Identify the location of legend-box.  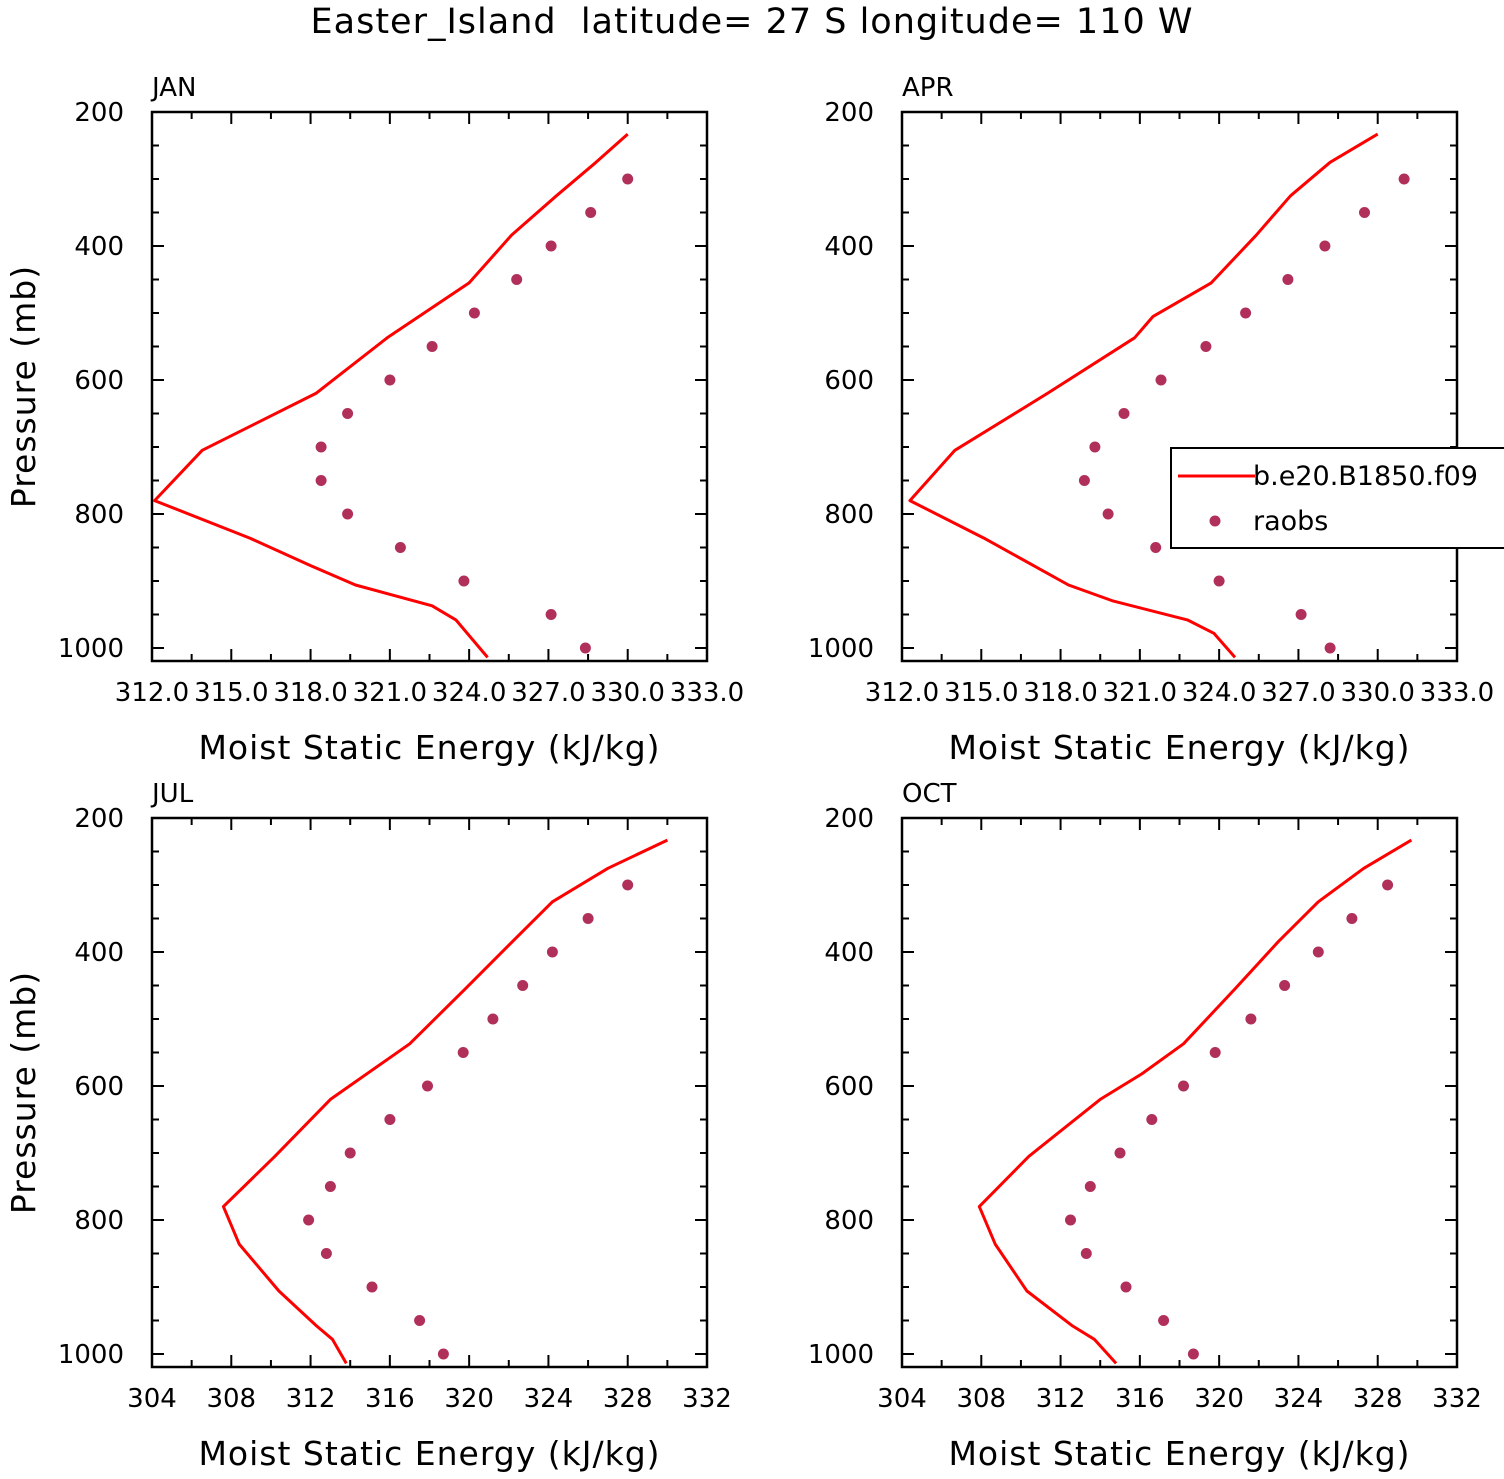
(1337, 498).